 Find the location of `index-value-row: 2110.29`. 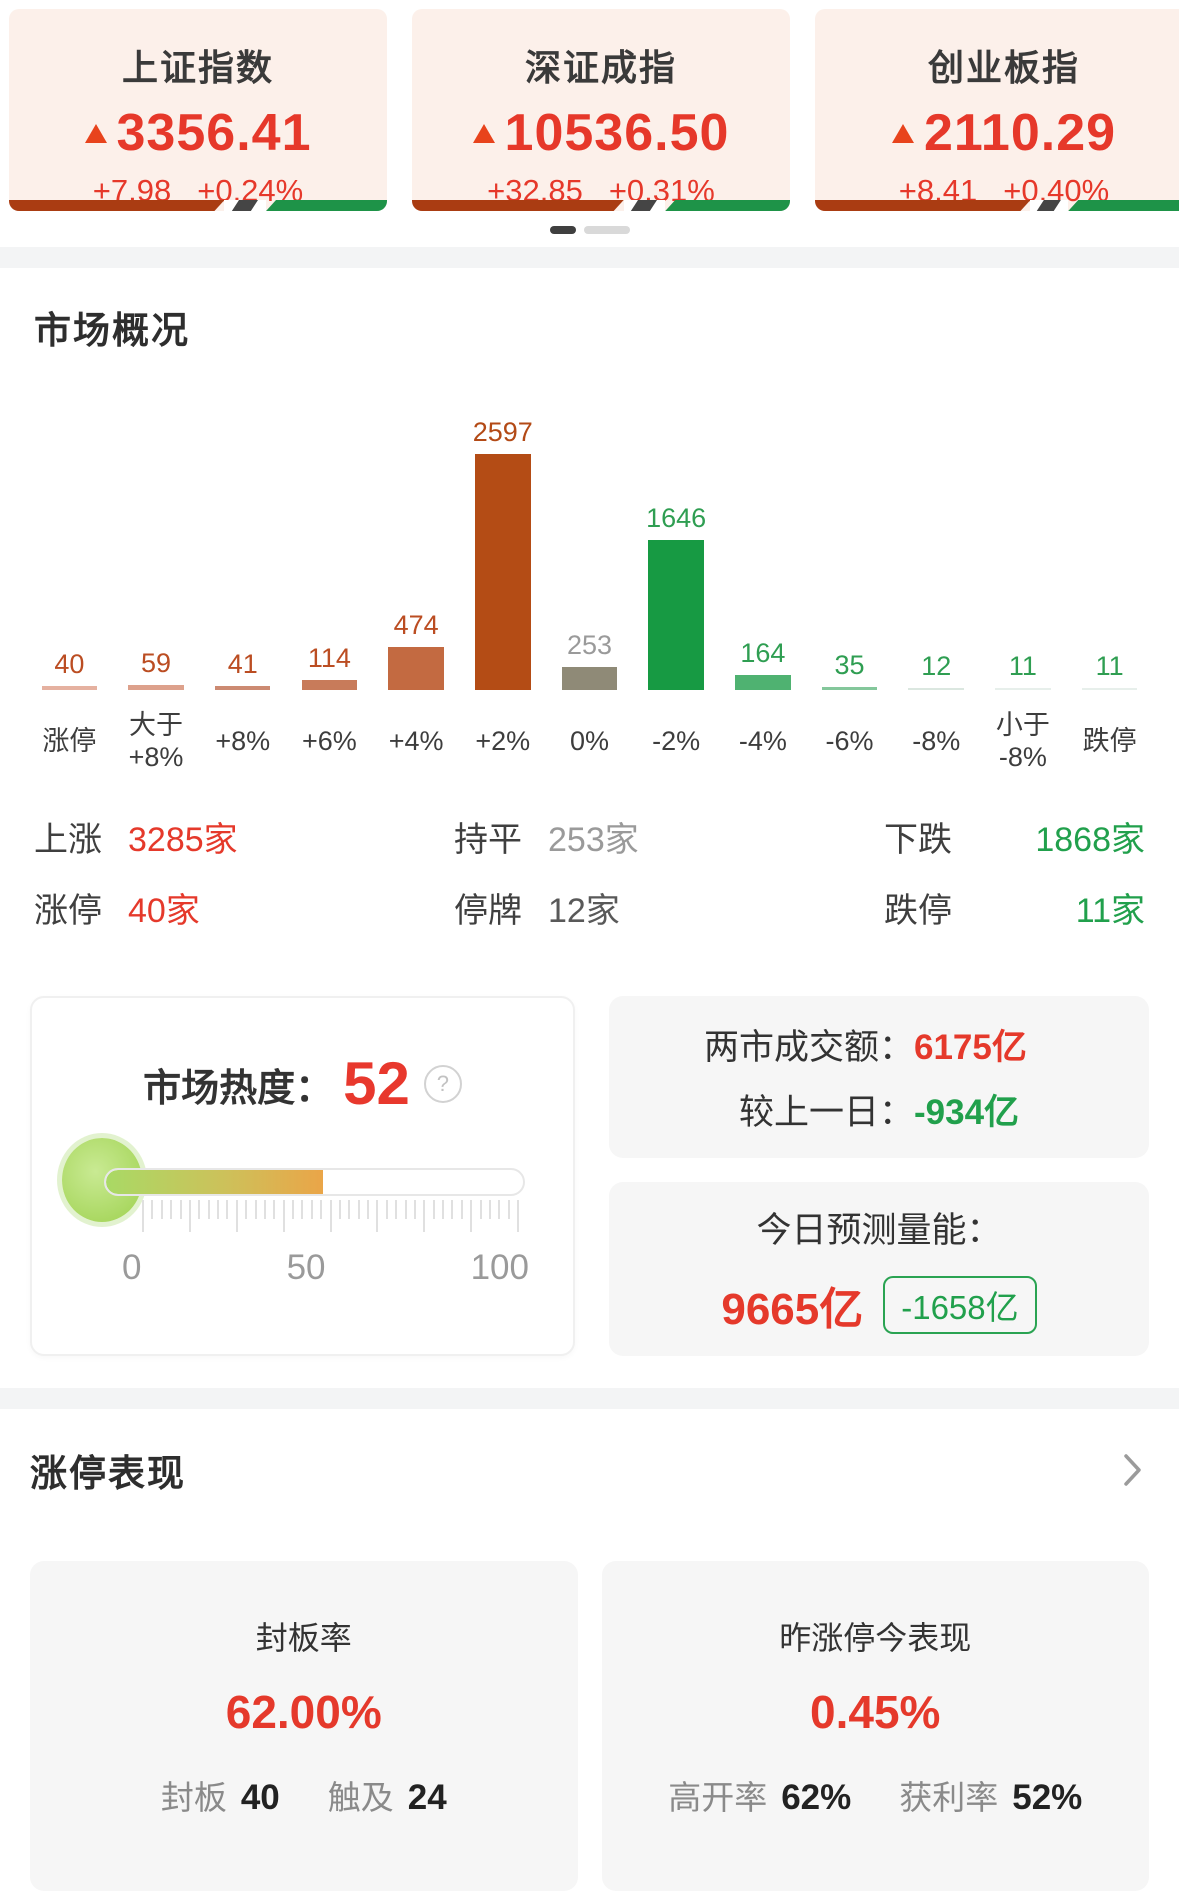

index-value-row: 2110.29 is located at coordinates (997, 133).